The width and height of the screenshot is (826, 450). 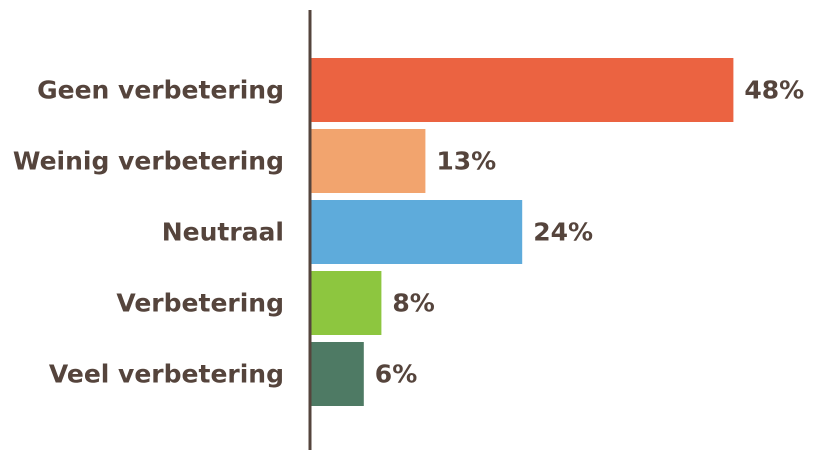 What do you see at coordinates (223, 232) in the screenshot?
I see `category-label-2: Neutraal` at bounding box center [223, 232].